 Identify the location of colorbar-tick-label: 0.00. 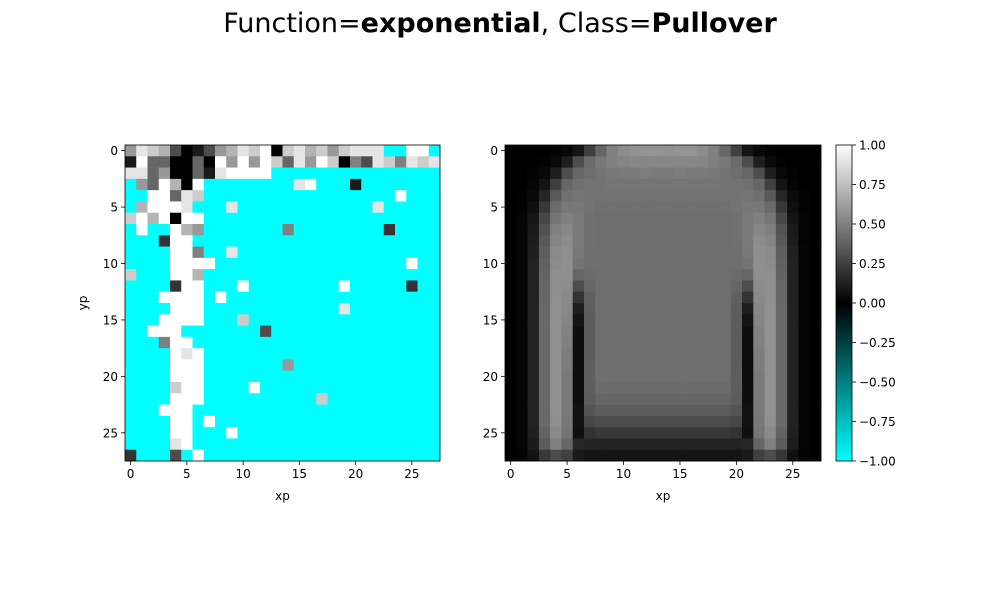
(872, 304).